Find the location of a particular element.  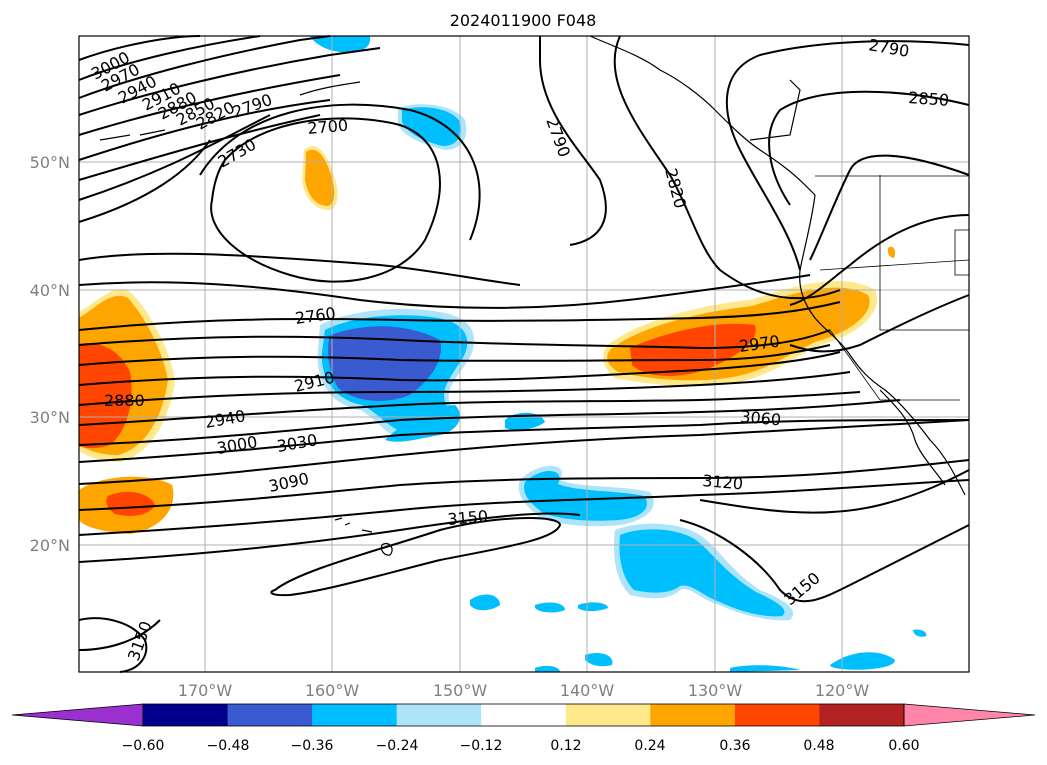

contour-label: 2850 is located at coordinates (929, 99).